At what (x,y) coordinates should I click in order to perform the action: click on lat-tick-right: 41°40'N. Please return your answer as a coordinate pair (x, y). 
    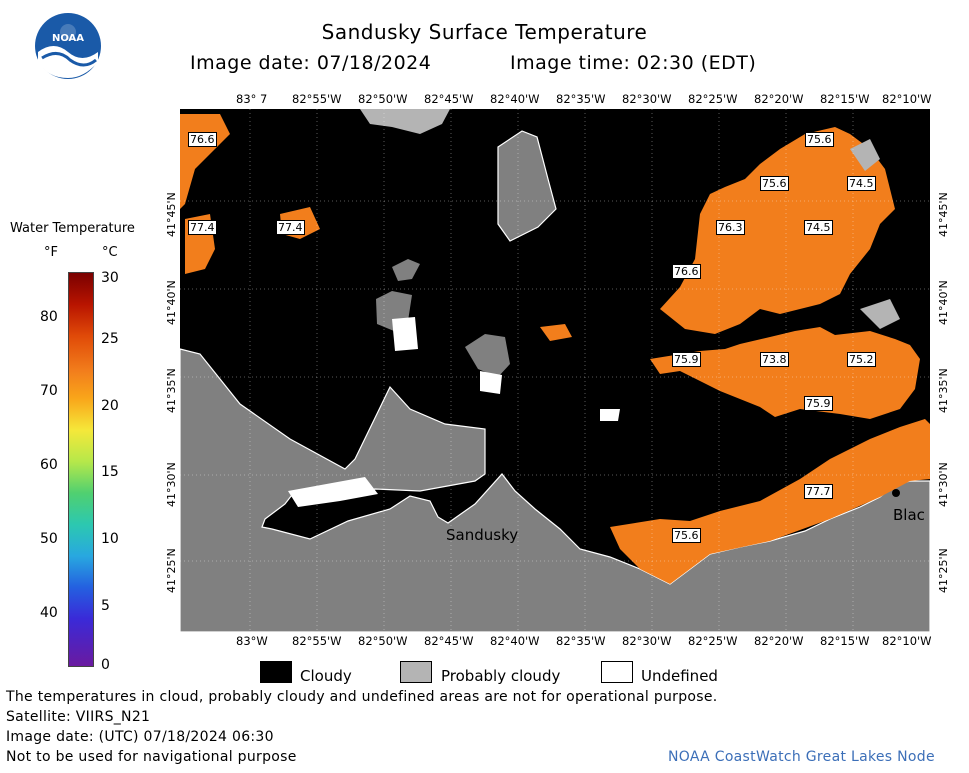
    Looking at the image, I should click on (943, 302).